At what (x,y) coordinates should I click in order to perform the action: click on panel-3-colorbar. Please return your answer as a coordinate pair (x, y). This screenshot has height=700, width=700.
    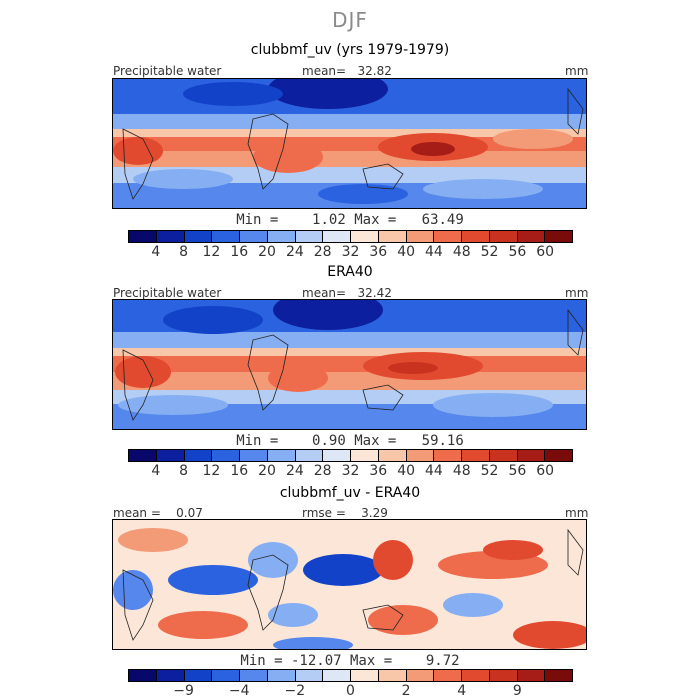
    Looking at the image, I should click on (350, 675).